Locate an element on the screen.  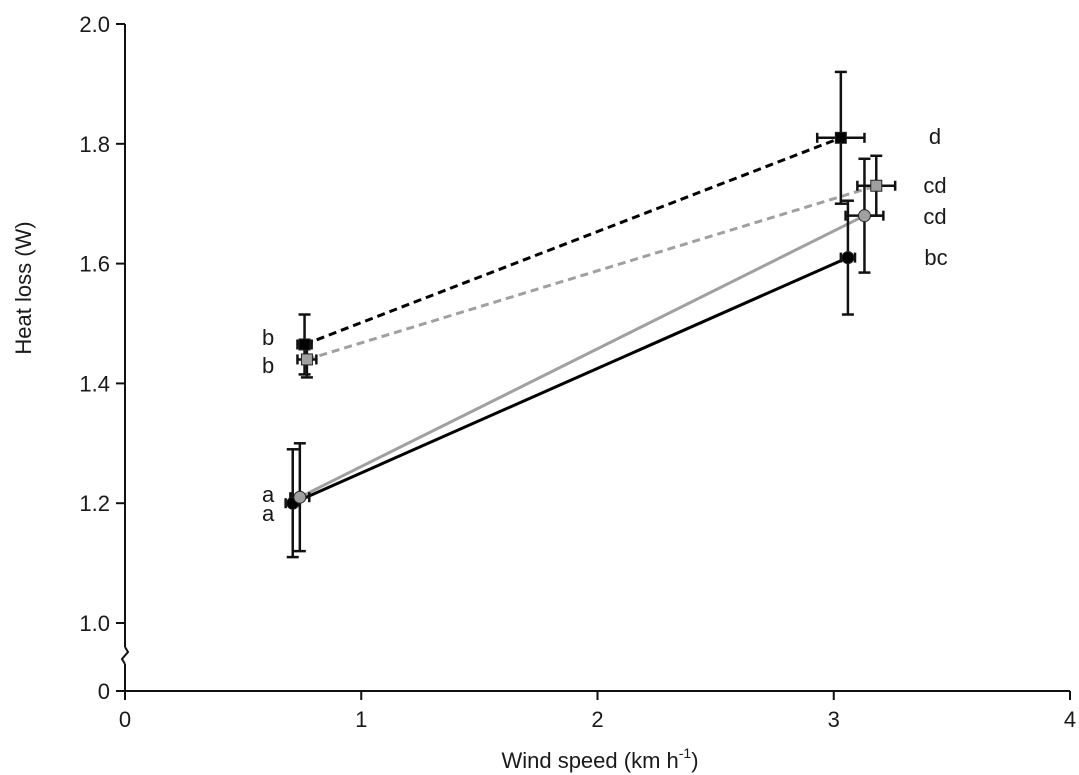
y-tick-label: 1.8 is located at coordinates (94, 144).